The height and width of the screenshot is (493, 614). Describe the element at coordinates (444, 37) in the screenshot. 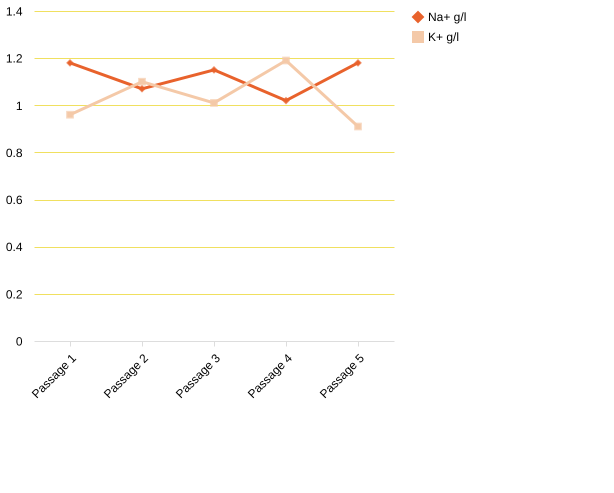

I see `legend-label: K+ g/l` at that location.